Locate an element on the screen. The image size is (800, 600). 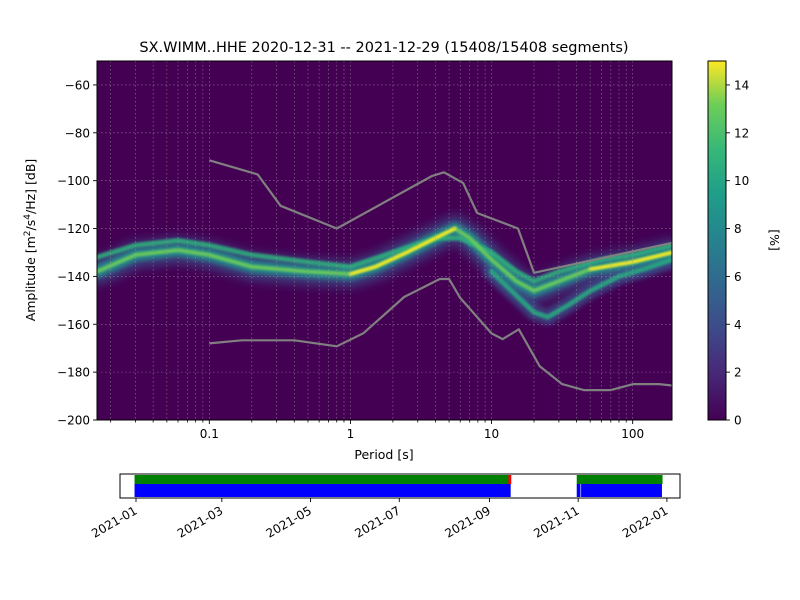
timeline-tick-label: 2022-01 is located at coordinates (645, 521).